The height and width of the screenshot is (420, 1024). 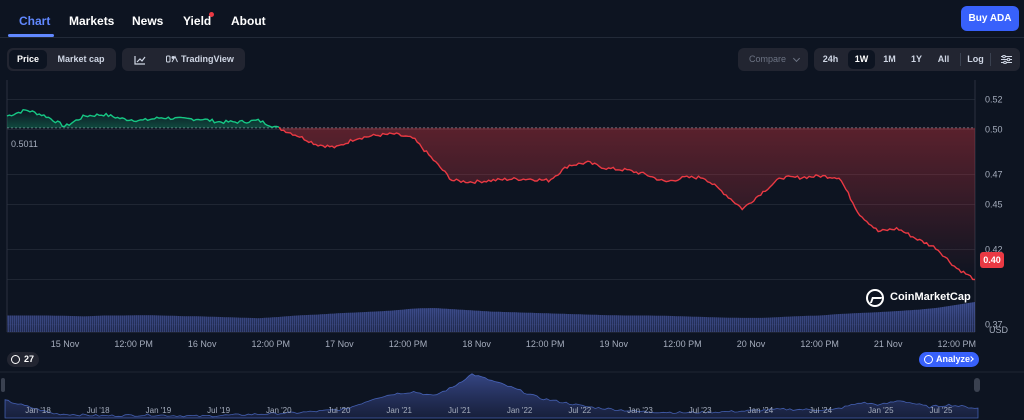 I want to click on overview-tick-label: Jul '23, so click(x=700, y=410).